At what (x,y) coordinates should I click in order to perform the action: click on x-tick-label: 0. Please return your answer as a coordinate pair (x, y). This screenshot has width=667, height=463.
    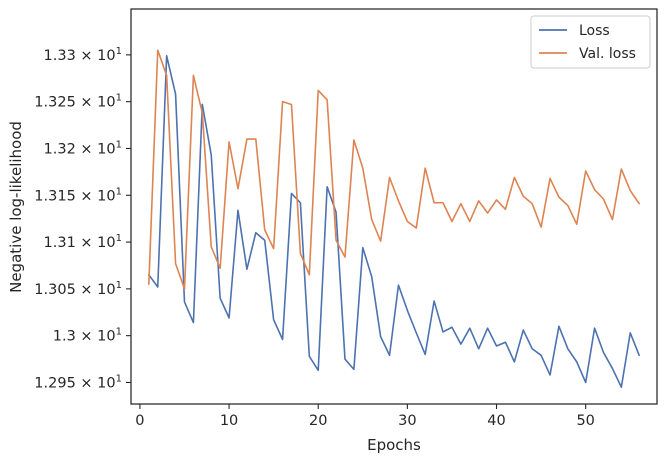
    Looking at the image, I should click on (139, 421).